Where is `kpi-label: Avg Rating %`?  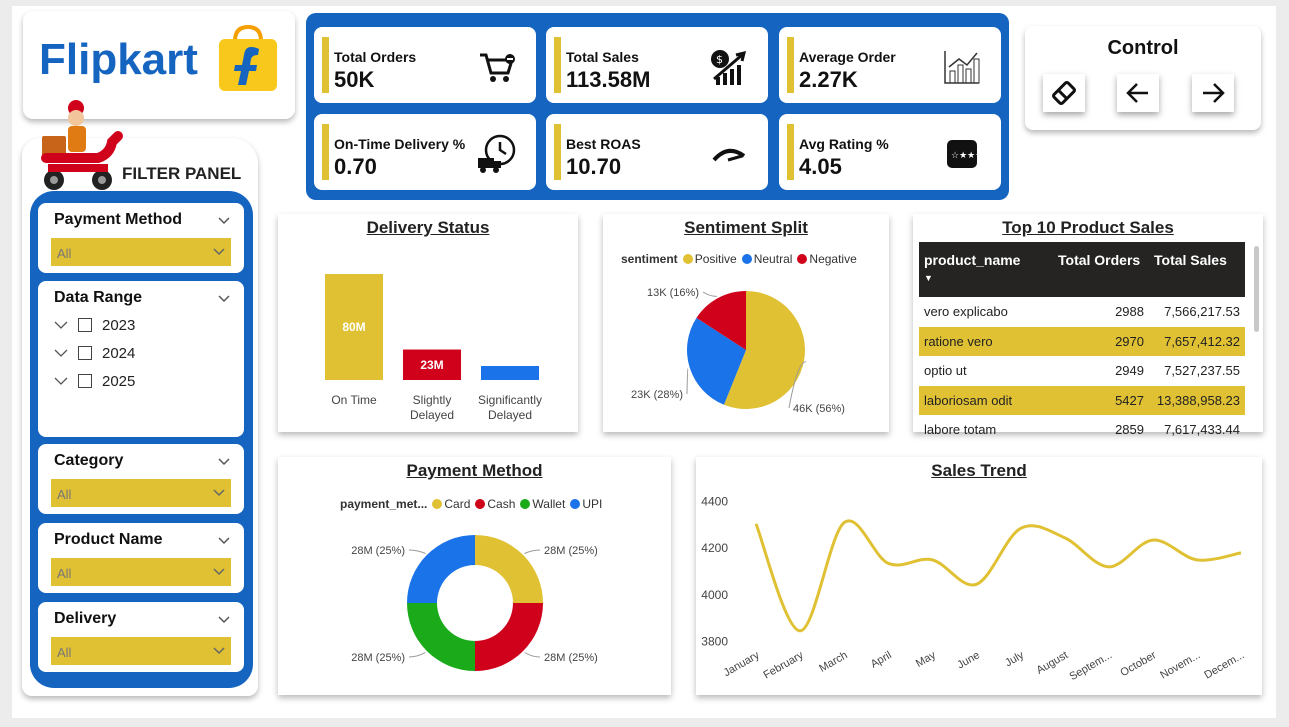
kpi-label: Avg Rating % is located at coordinates (844, 144).